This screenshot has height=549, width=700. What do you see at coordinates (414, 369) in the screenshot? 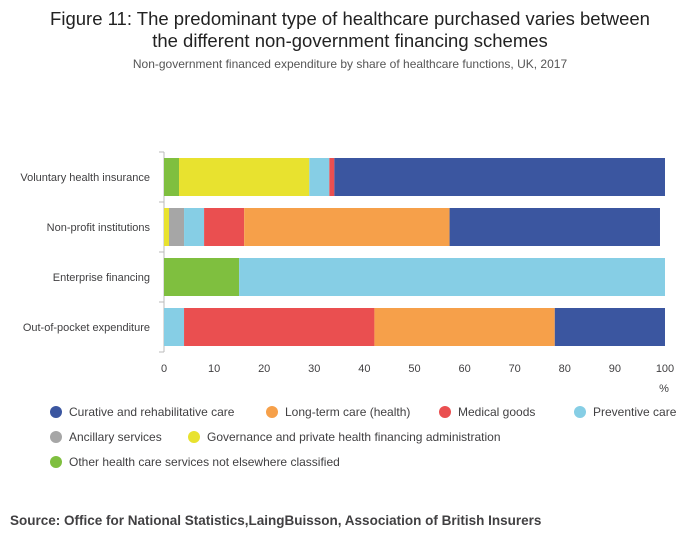
I see `x-tick-label: 50` at bounding box center [414, 369].